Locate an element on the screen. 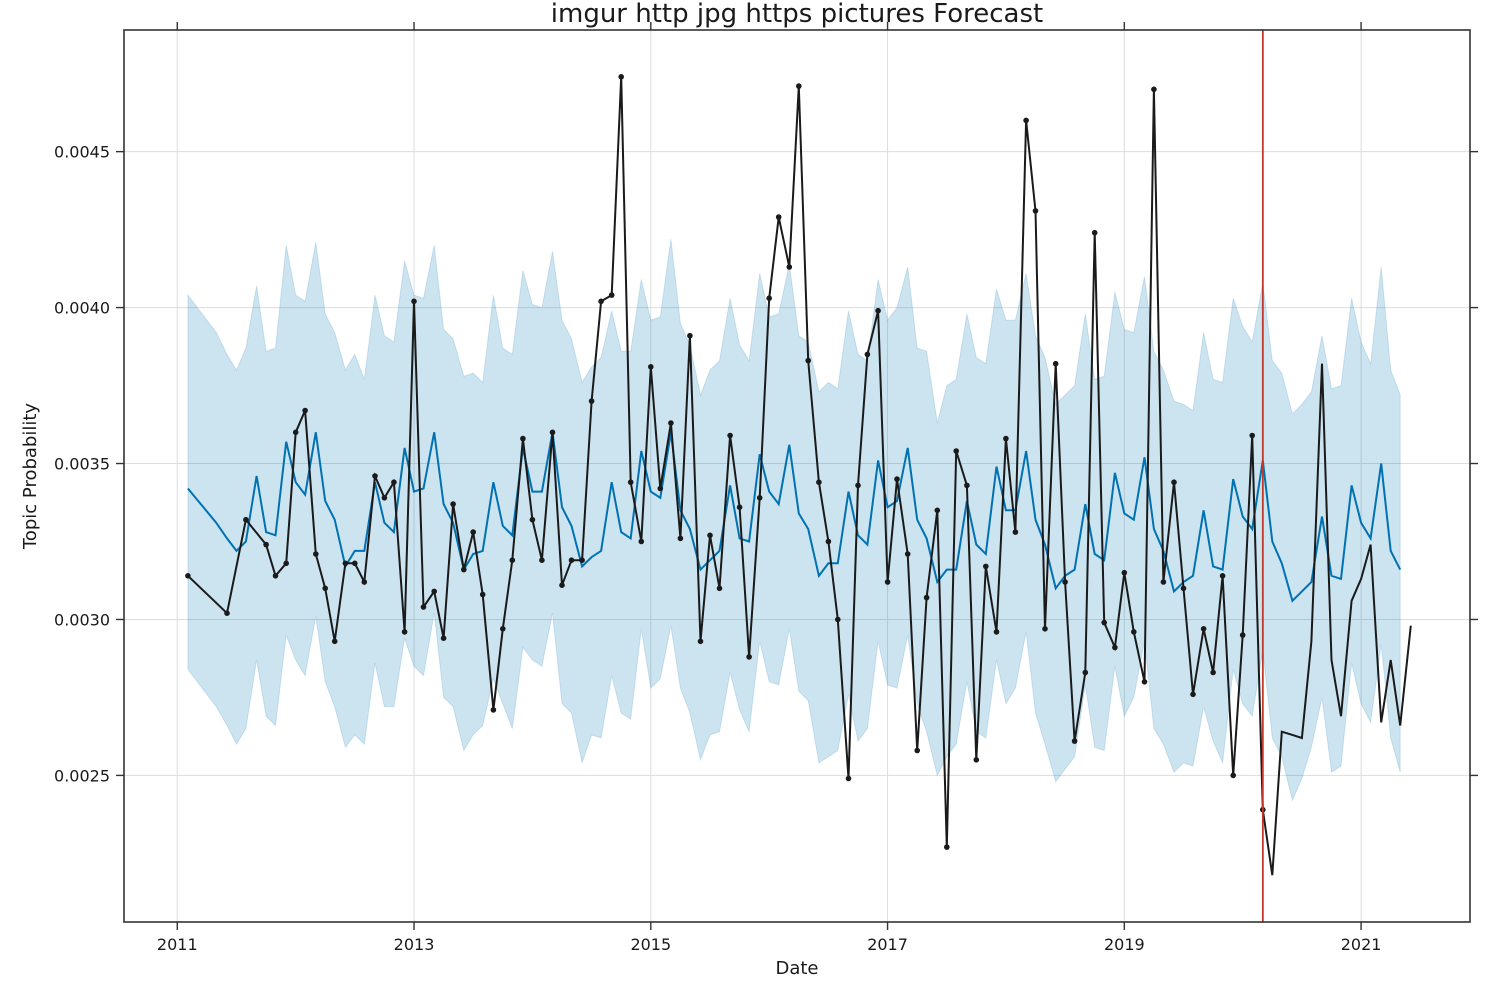 The width and height of the screenshot is (1500, 1000). forecast-line-group is located at coordinates (794, 517).